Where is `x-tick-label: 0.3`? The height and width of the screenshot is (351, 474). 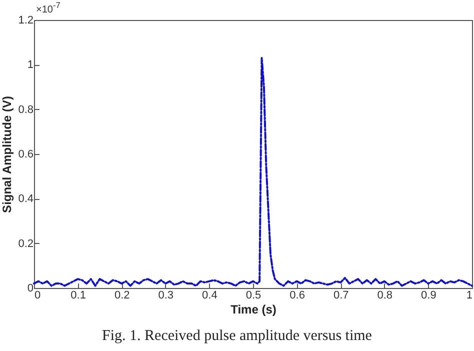 x-tick-label: 0.3 is located at coordinates (166, 296).